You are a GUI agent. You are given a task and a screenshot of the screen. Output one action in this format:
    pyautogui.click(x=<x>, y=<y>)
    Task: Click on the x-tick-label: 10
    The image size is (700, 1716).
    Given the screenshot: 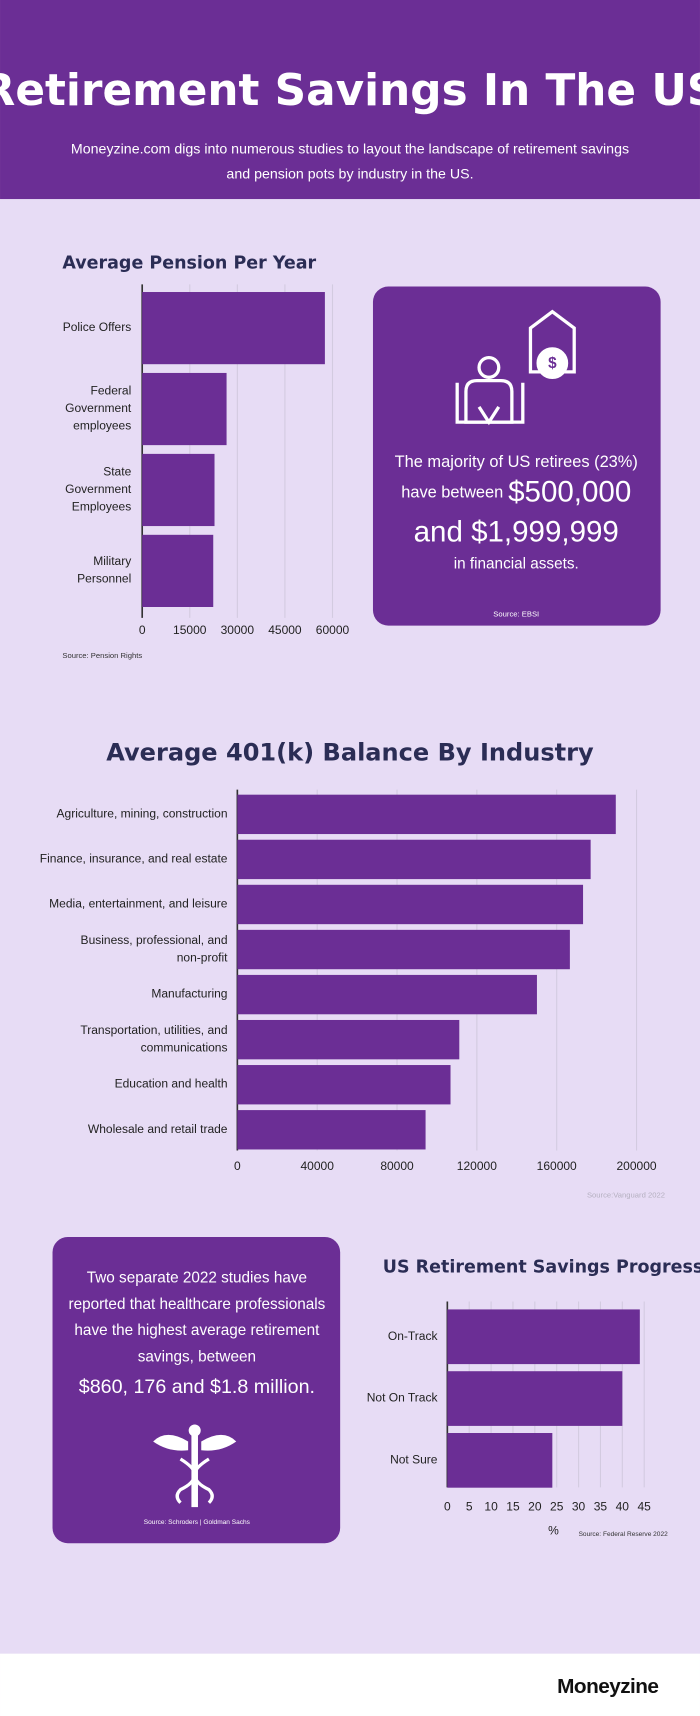 What is the action you would take?
    pyautogui.click(x=491, y=1506)
    